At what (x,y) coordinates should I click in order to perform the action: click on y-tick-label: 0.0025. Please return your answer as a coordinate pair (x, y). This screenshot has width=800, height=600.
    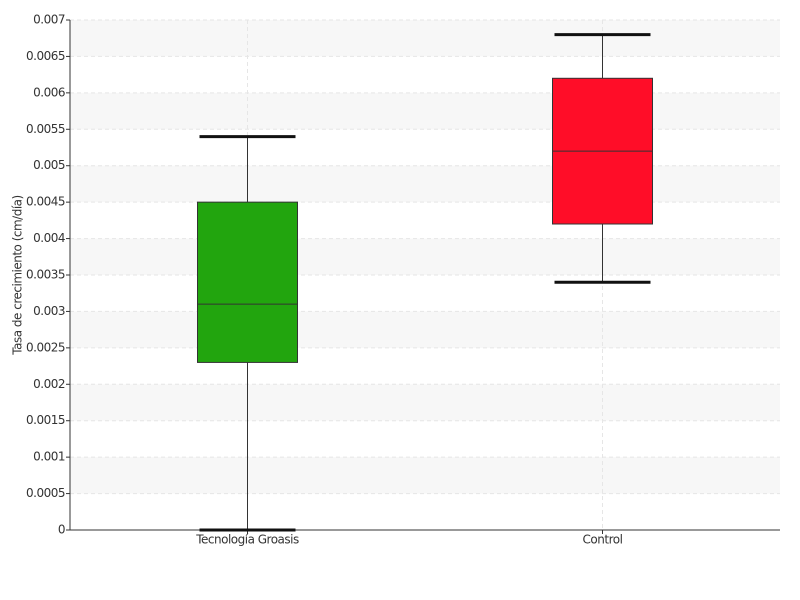
    Looking at the image, I should click on (45, 347).